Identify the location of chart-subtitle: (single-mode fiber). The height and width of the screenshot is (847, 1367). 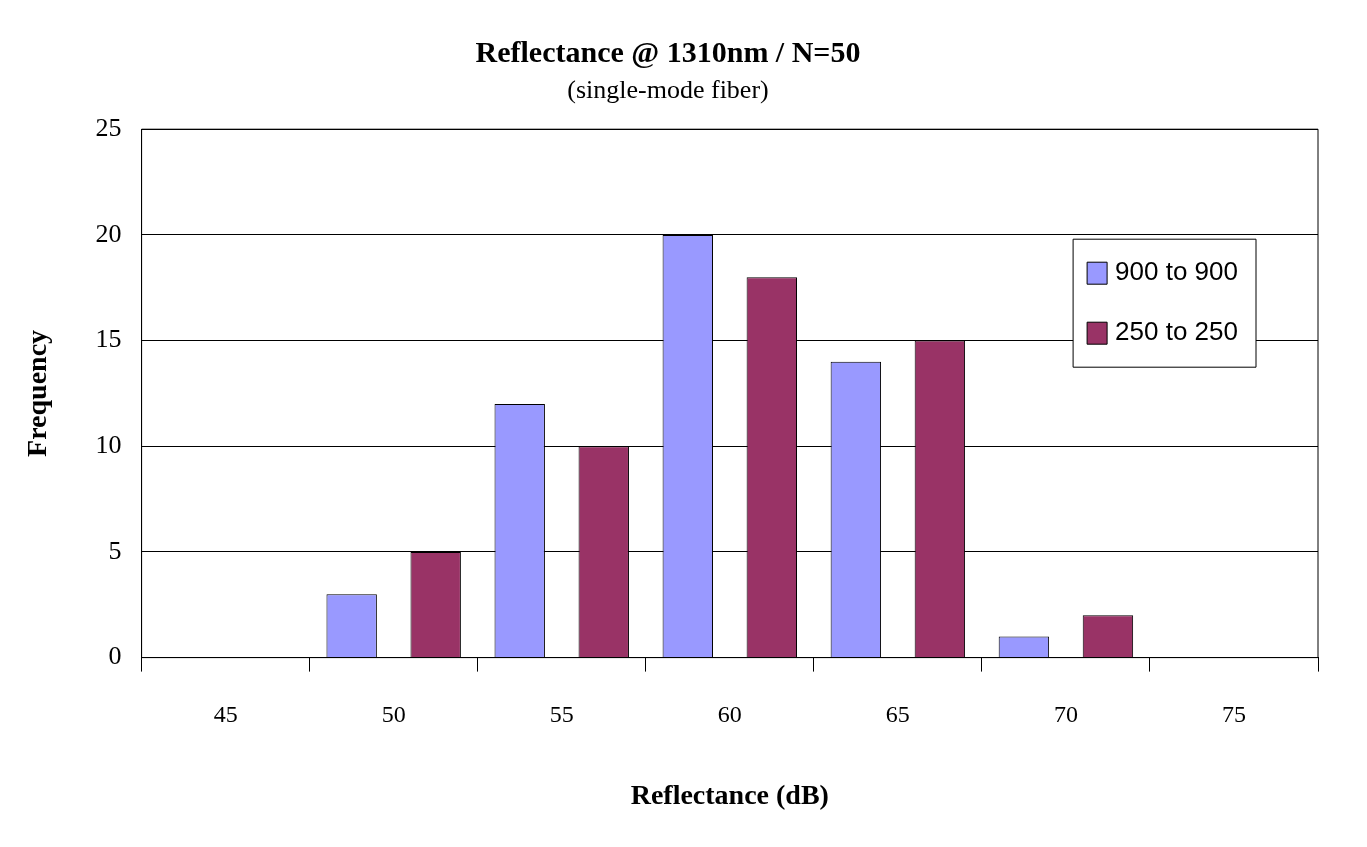
(668, 90).